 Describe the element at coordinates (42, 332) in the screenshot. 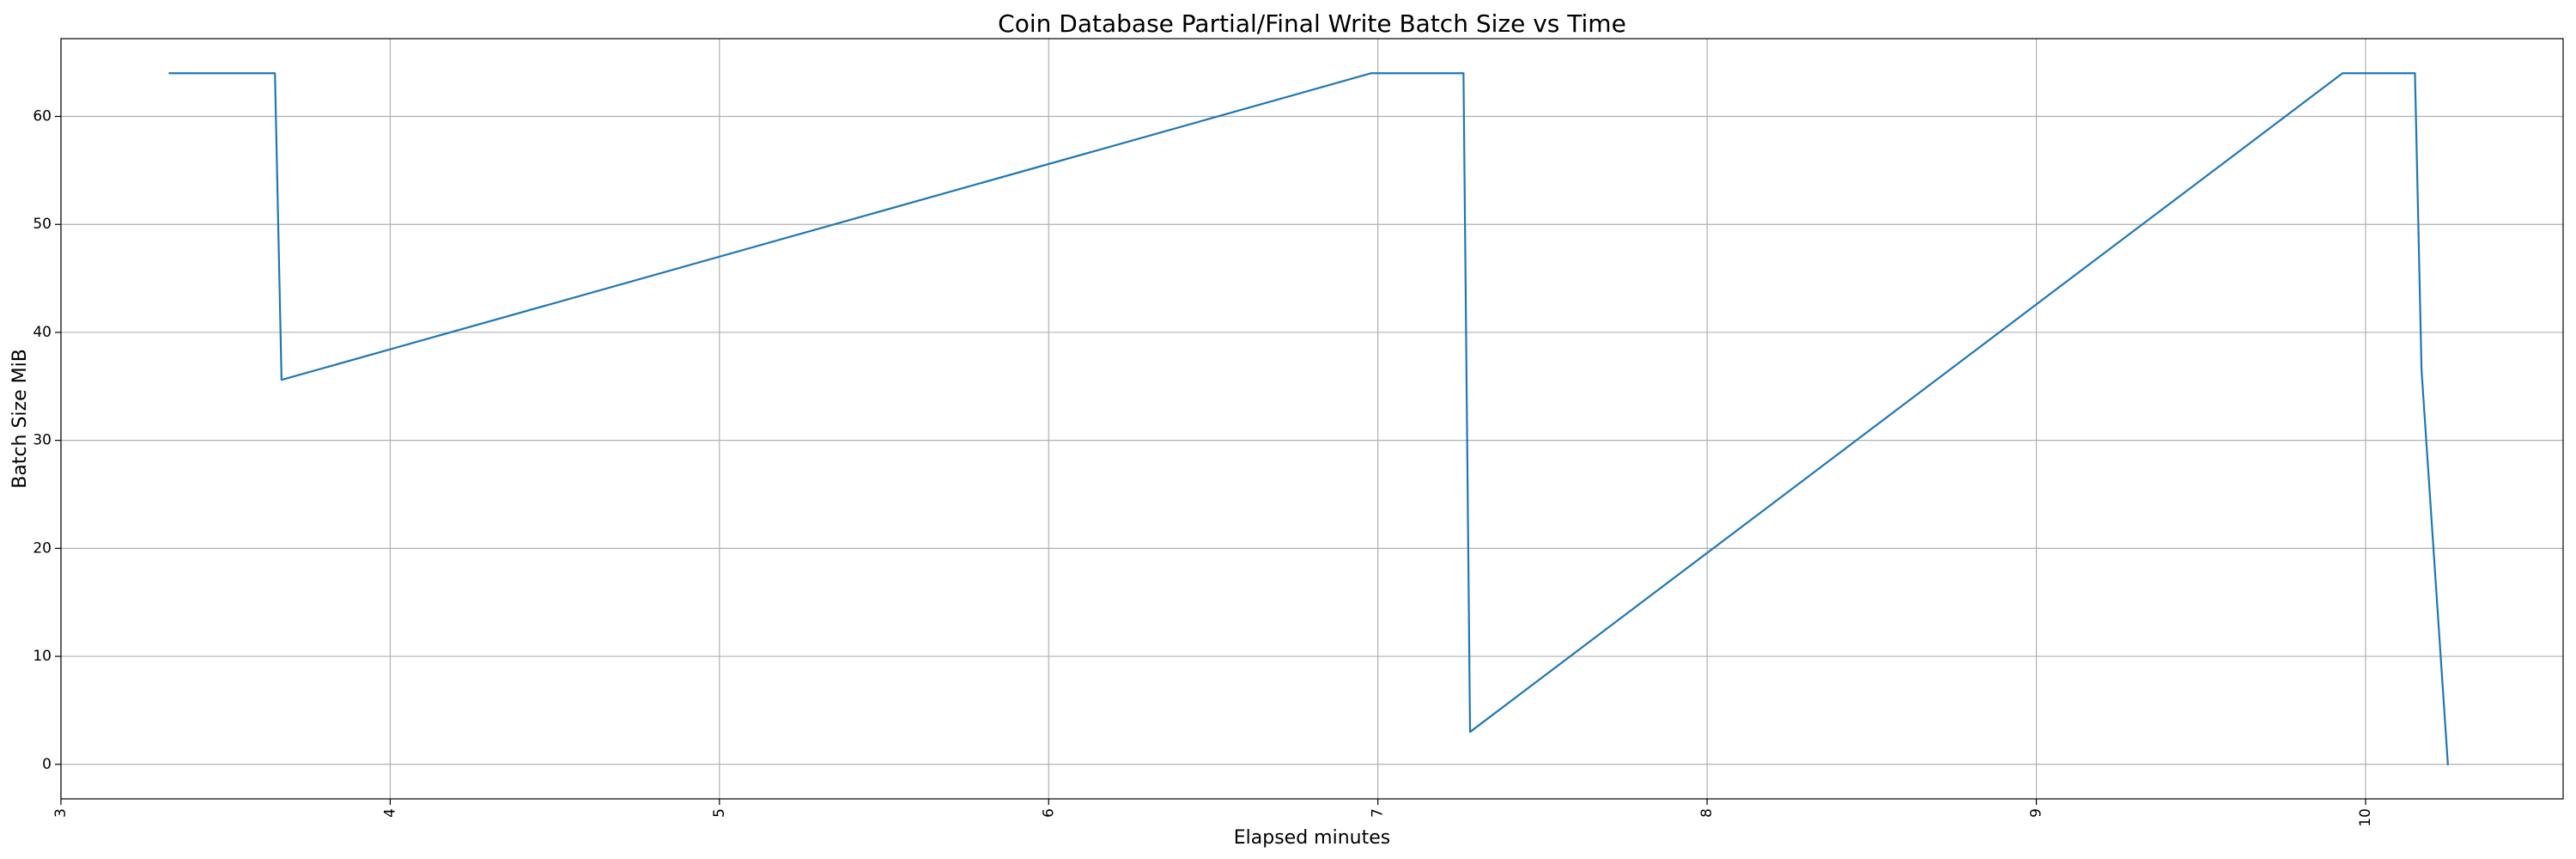

I see `y-tick-label: 40` at that location.